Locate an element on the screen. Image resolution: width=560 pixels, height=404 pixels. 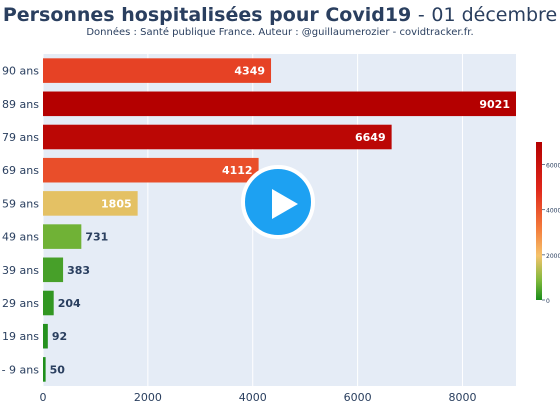
category-label: 30 - 39 ans is located at coordinates (19, 270).